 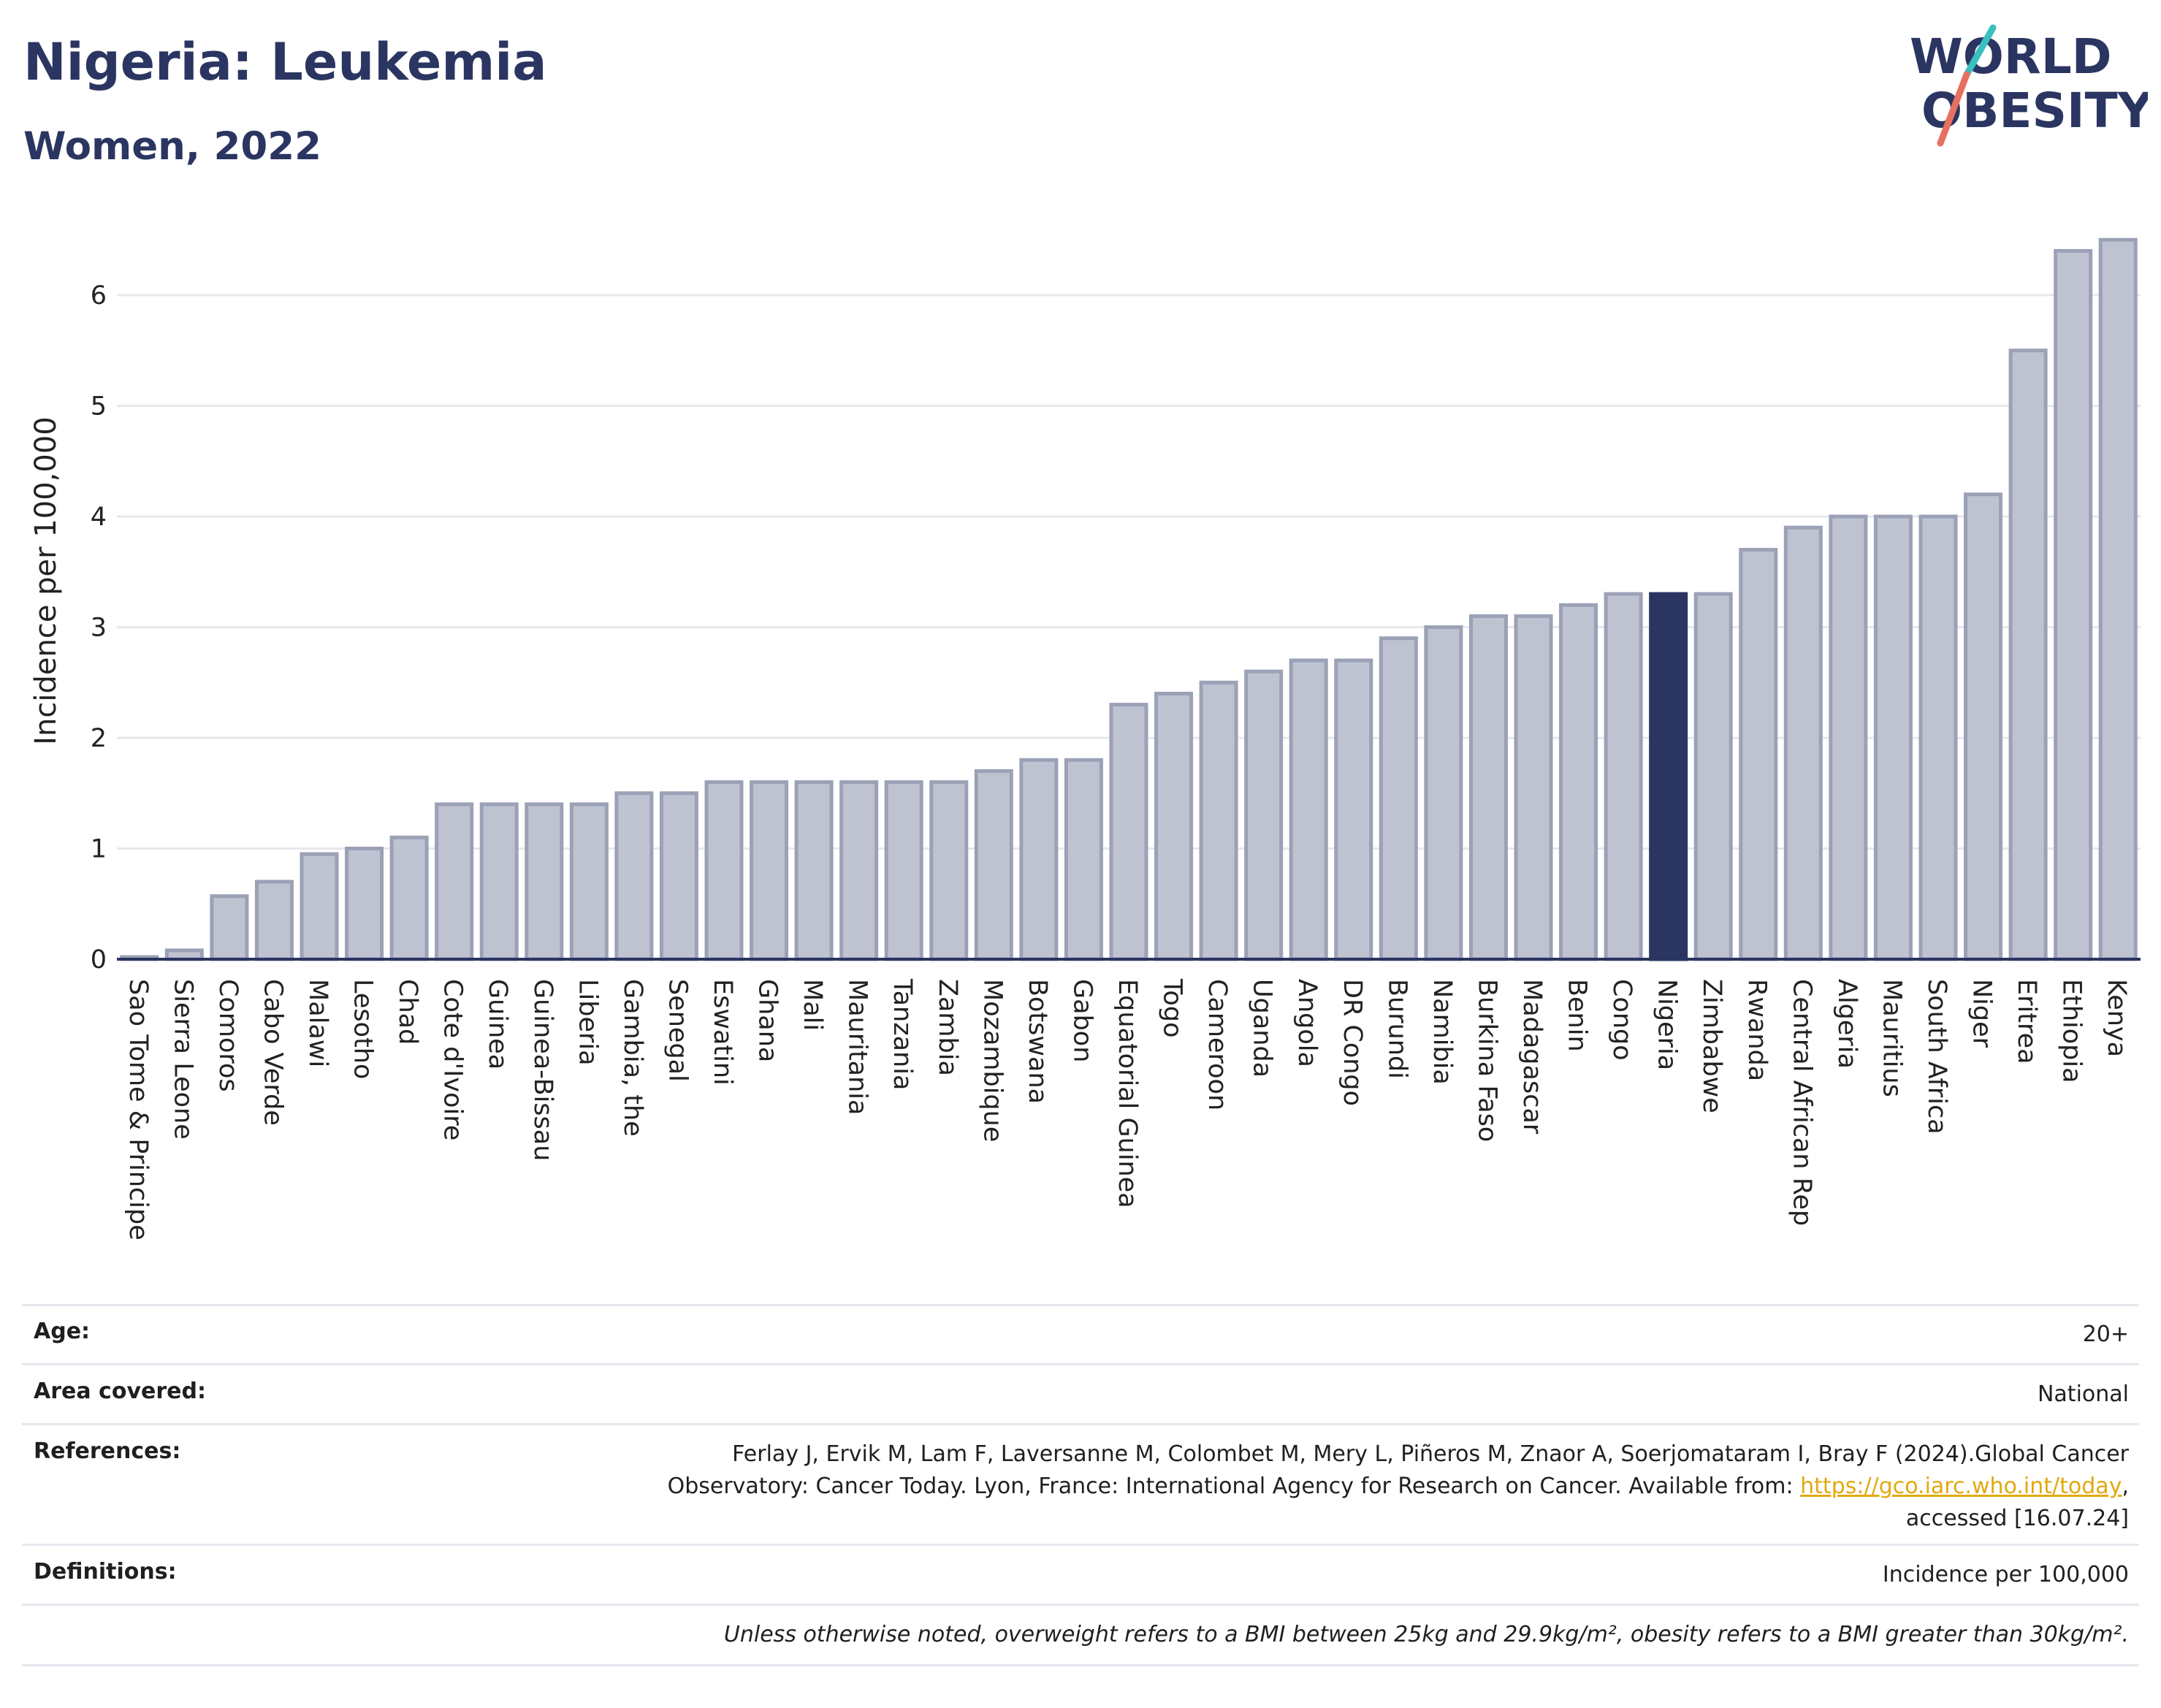 What do you see at coordinates (1396, 1029) in the screenshot?
I see `x-tick-label: Burundi` at bounding box center [1396, 1029].